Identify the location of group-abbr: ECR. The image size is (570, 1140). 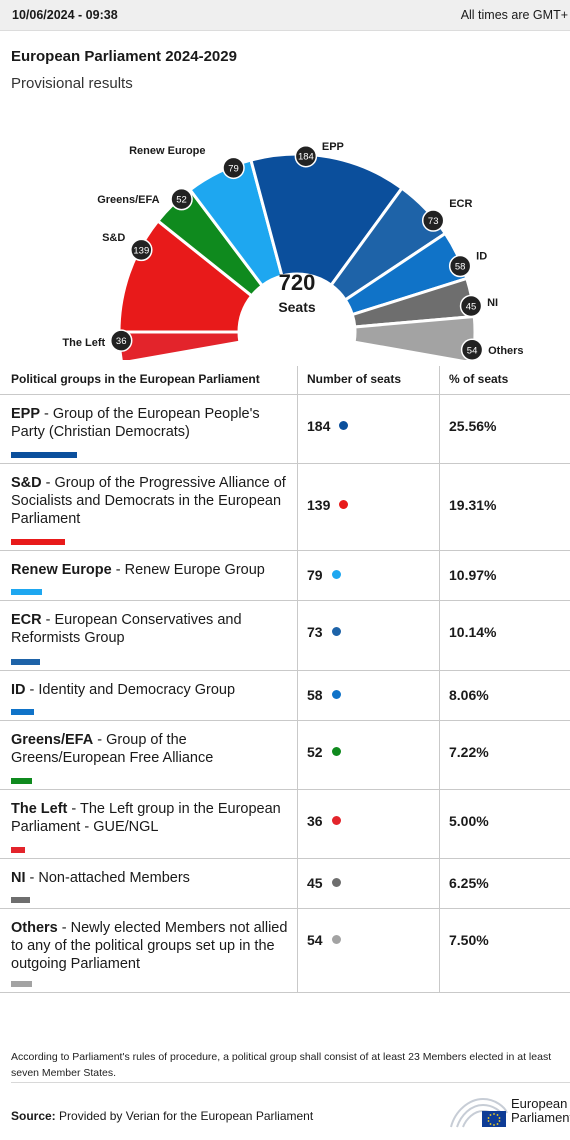
(26, 620).